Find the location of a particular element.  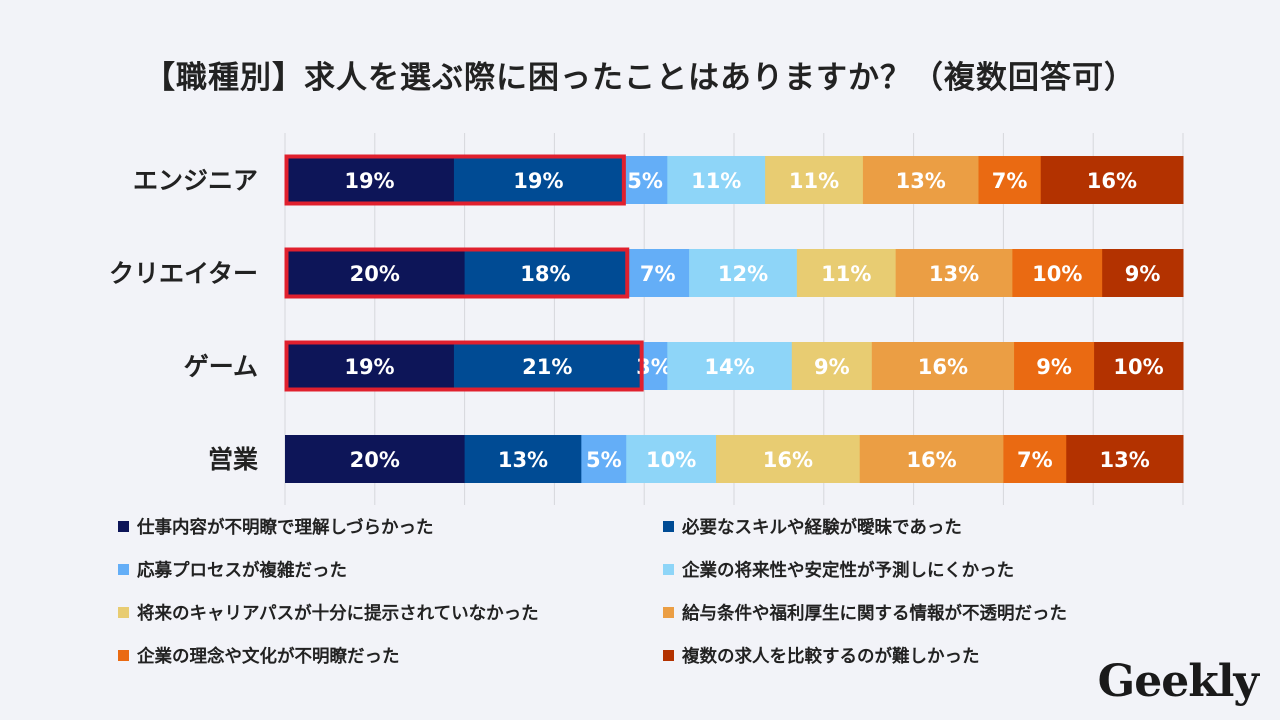

legend-item: 仕事内容が不明瞭で理解しづらかった is located at coordinates (275, 526).